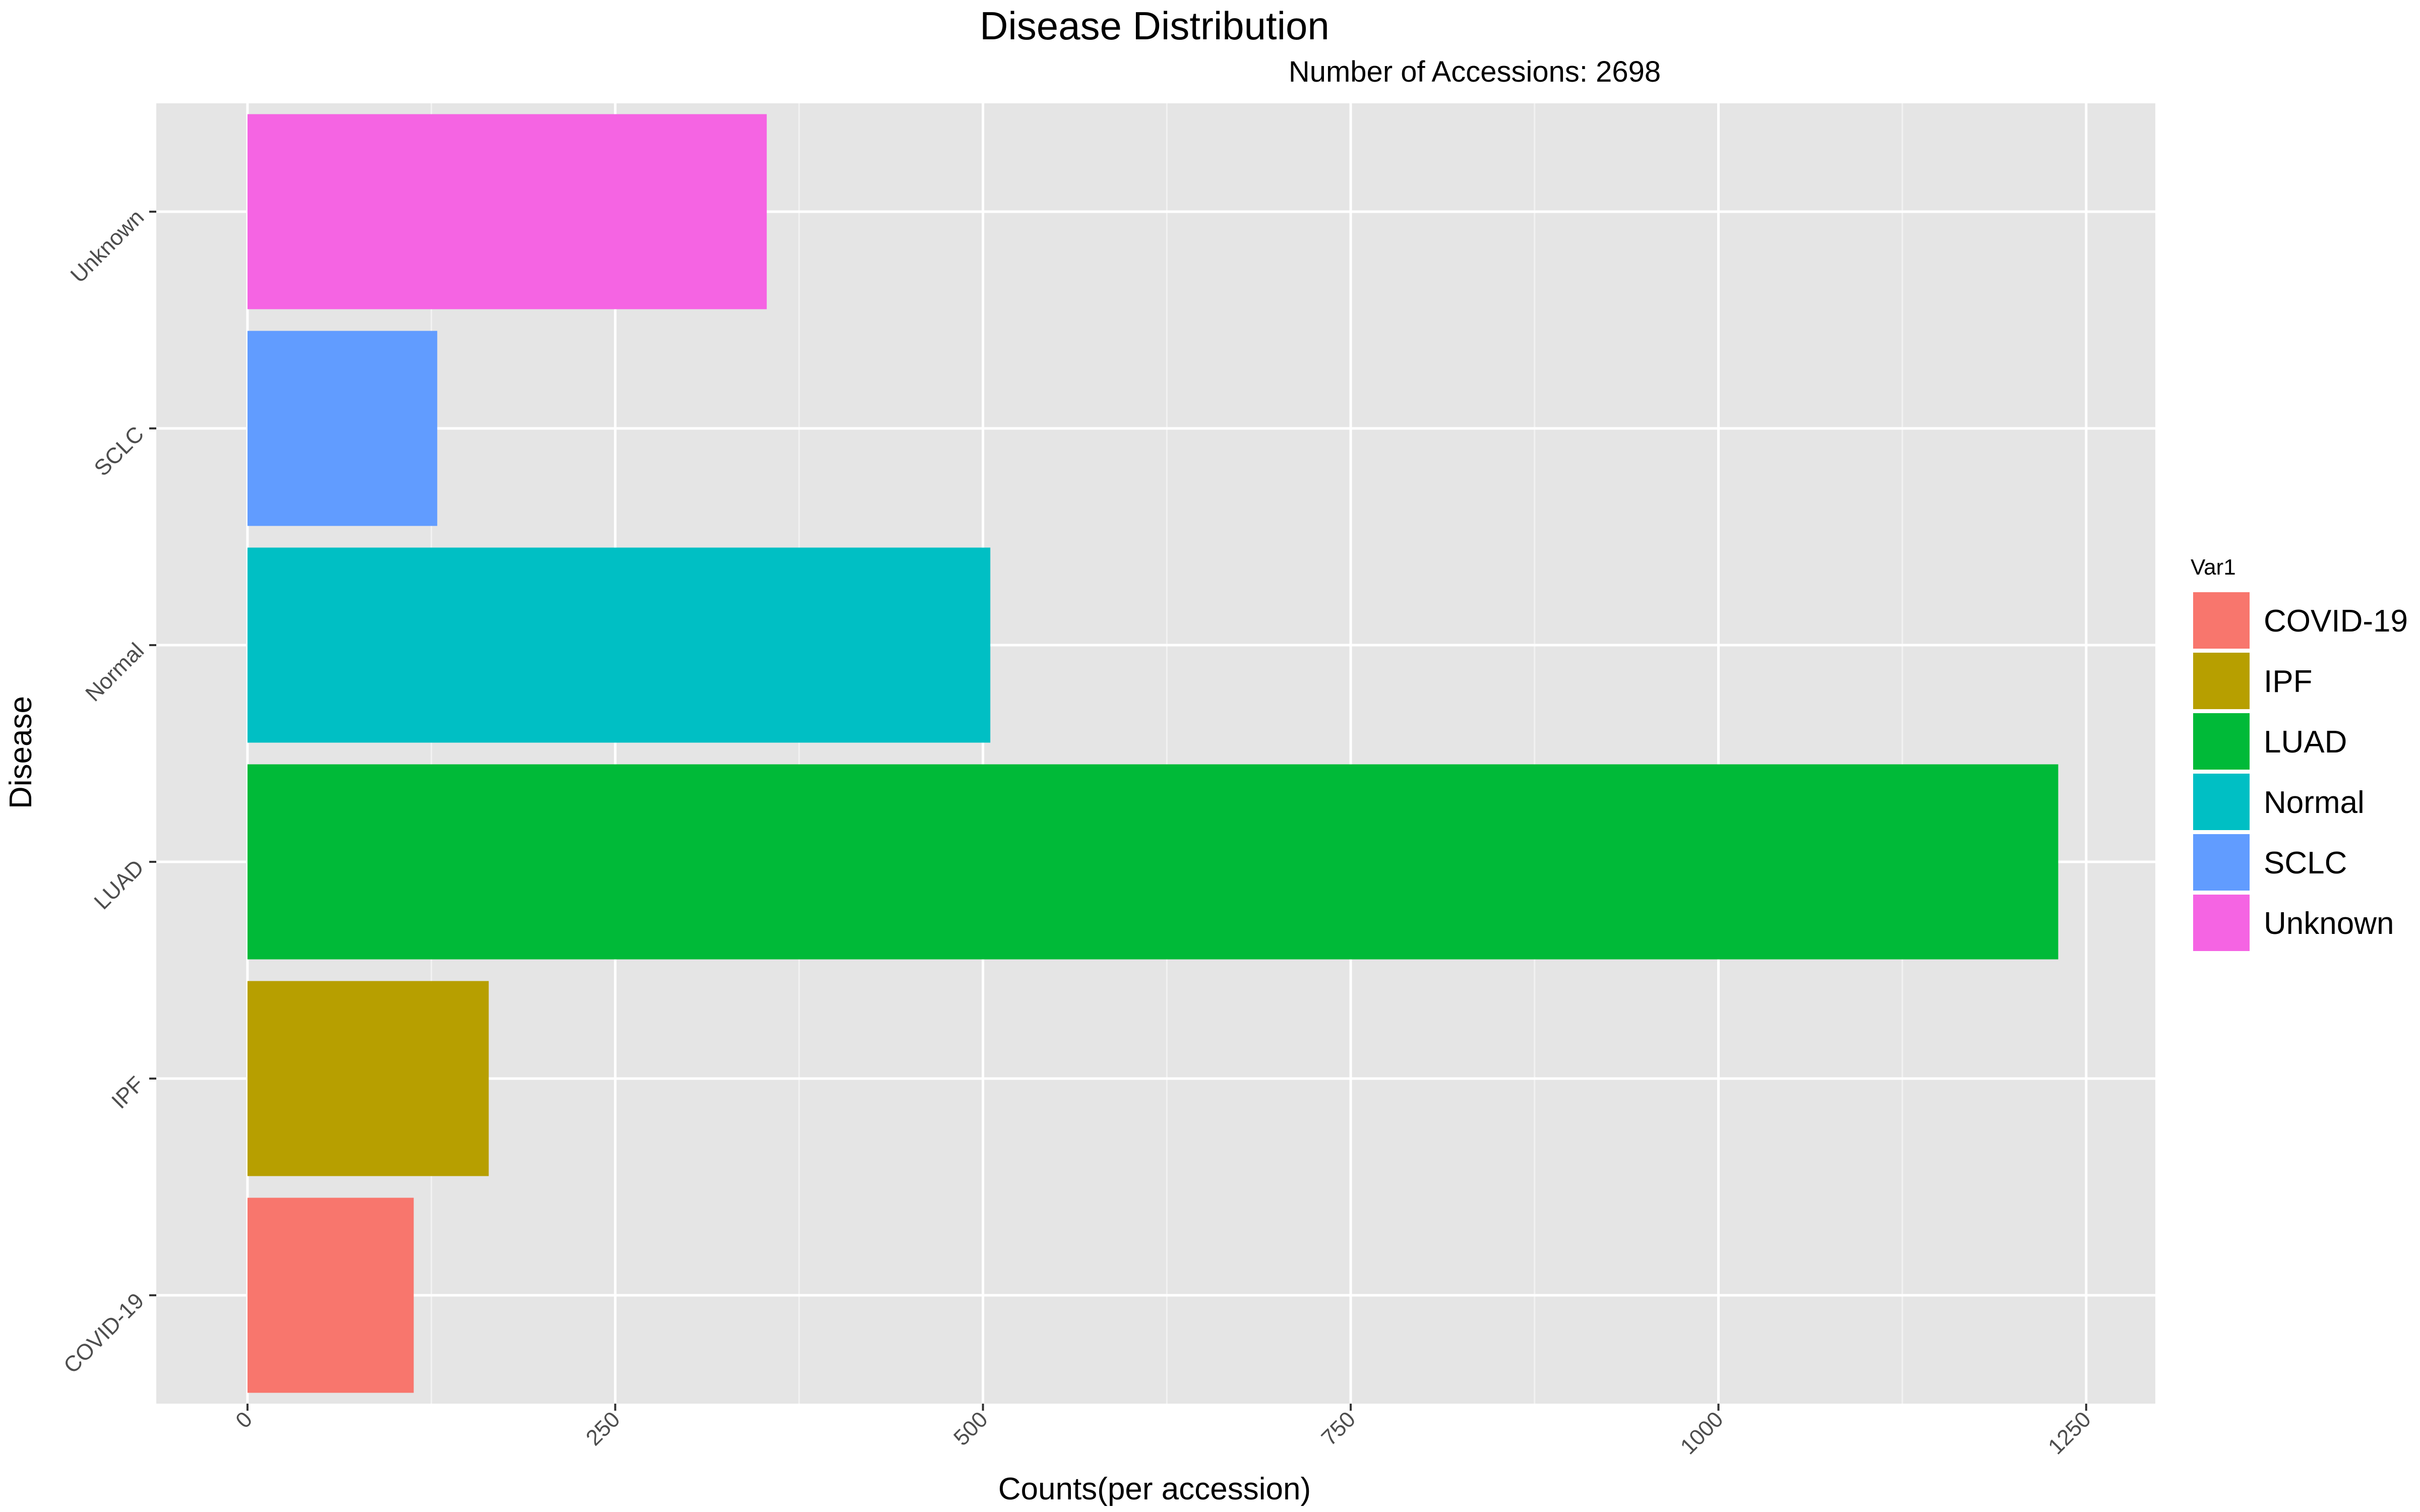  What do you see at coordinates (507, 211) in the screenshot?
I see `bar-unknown` at bounding box center [507, 211].